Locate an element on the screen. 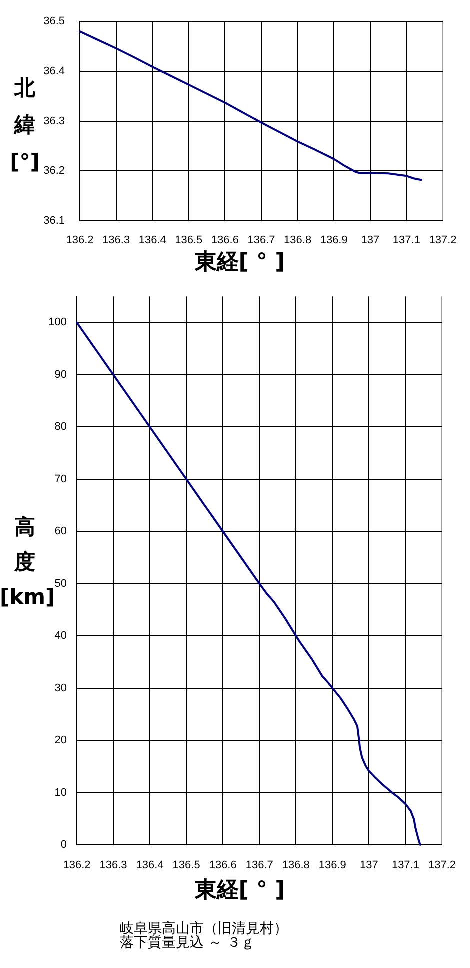  text: 岐阜県高山市（旧清見村） is located at coordinates (204, 929).